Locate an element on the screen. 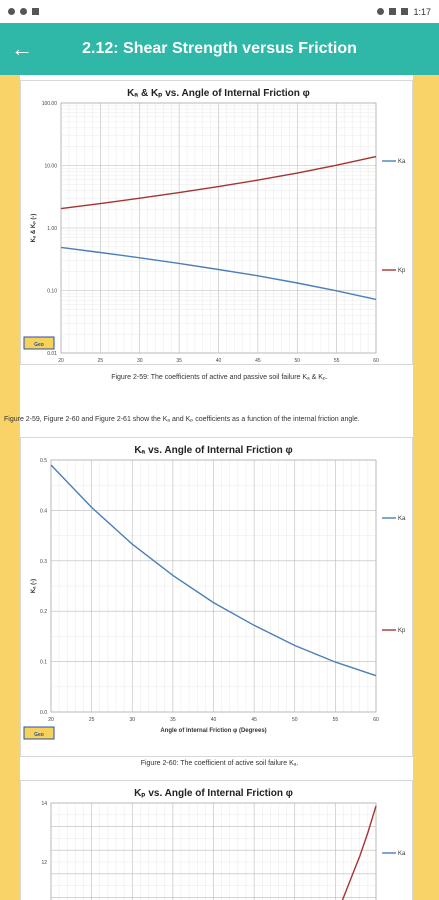 This screenshot has height=900, width=439. page-title: 2.12: Shear Strength versus Friction is located at coordinates (219, 48).